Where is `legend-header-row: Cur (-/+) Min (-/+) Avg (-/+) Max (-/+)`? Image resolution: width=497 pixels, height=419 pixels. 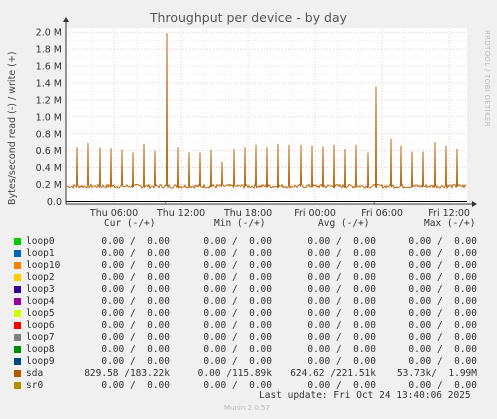
legend-header-row: Cur (-/+) Min (-/+) Avg (-/+) Max (-/+) is located at coordinates (248, 224).